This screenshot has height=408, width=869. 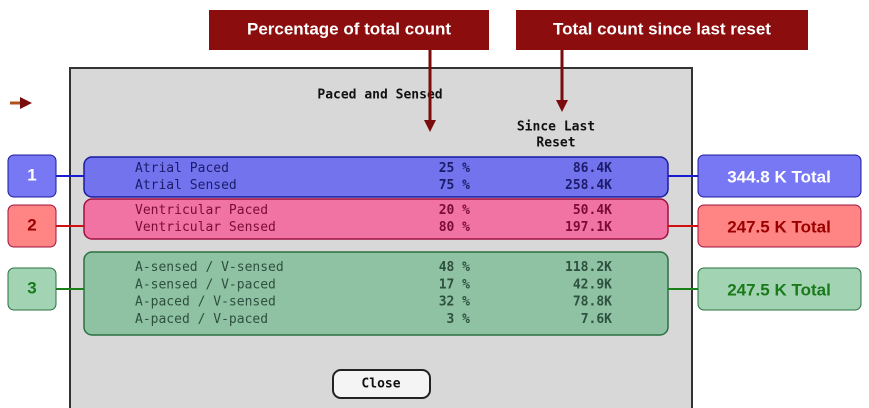 What do you see at coordinates (186, 185) in the screenshot?
I see `row-label: Atrial Sensed` at bounding box center [186, 185].